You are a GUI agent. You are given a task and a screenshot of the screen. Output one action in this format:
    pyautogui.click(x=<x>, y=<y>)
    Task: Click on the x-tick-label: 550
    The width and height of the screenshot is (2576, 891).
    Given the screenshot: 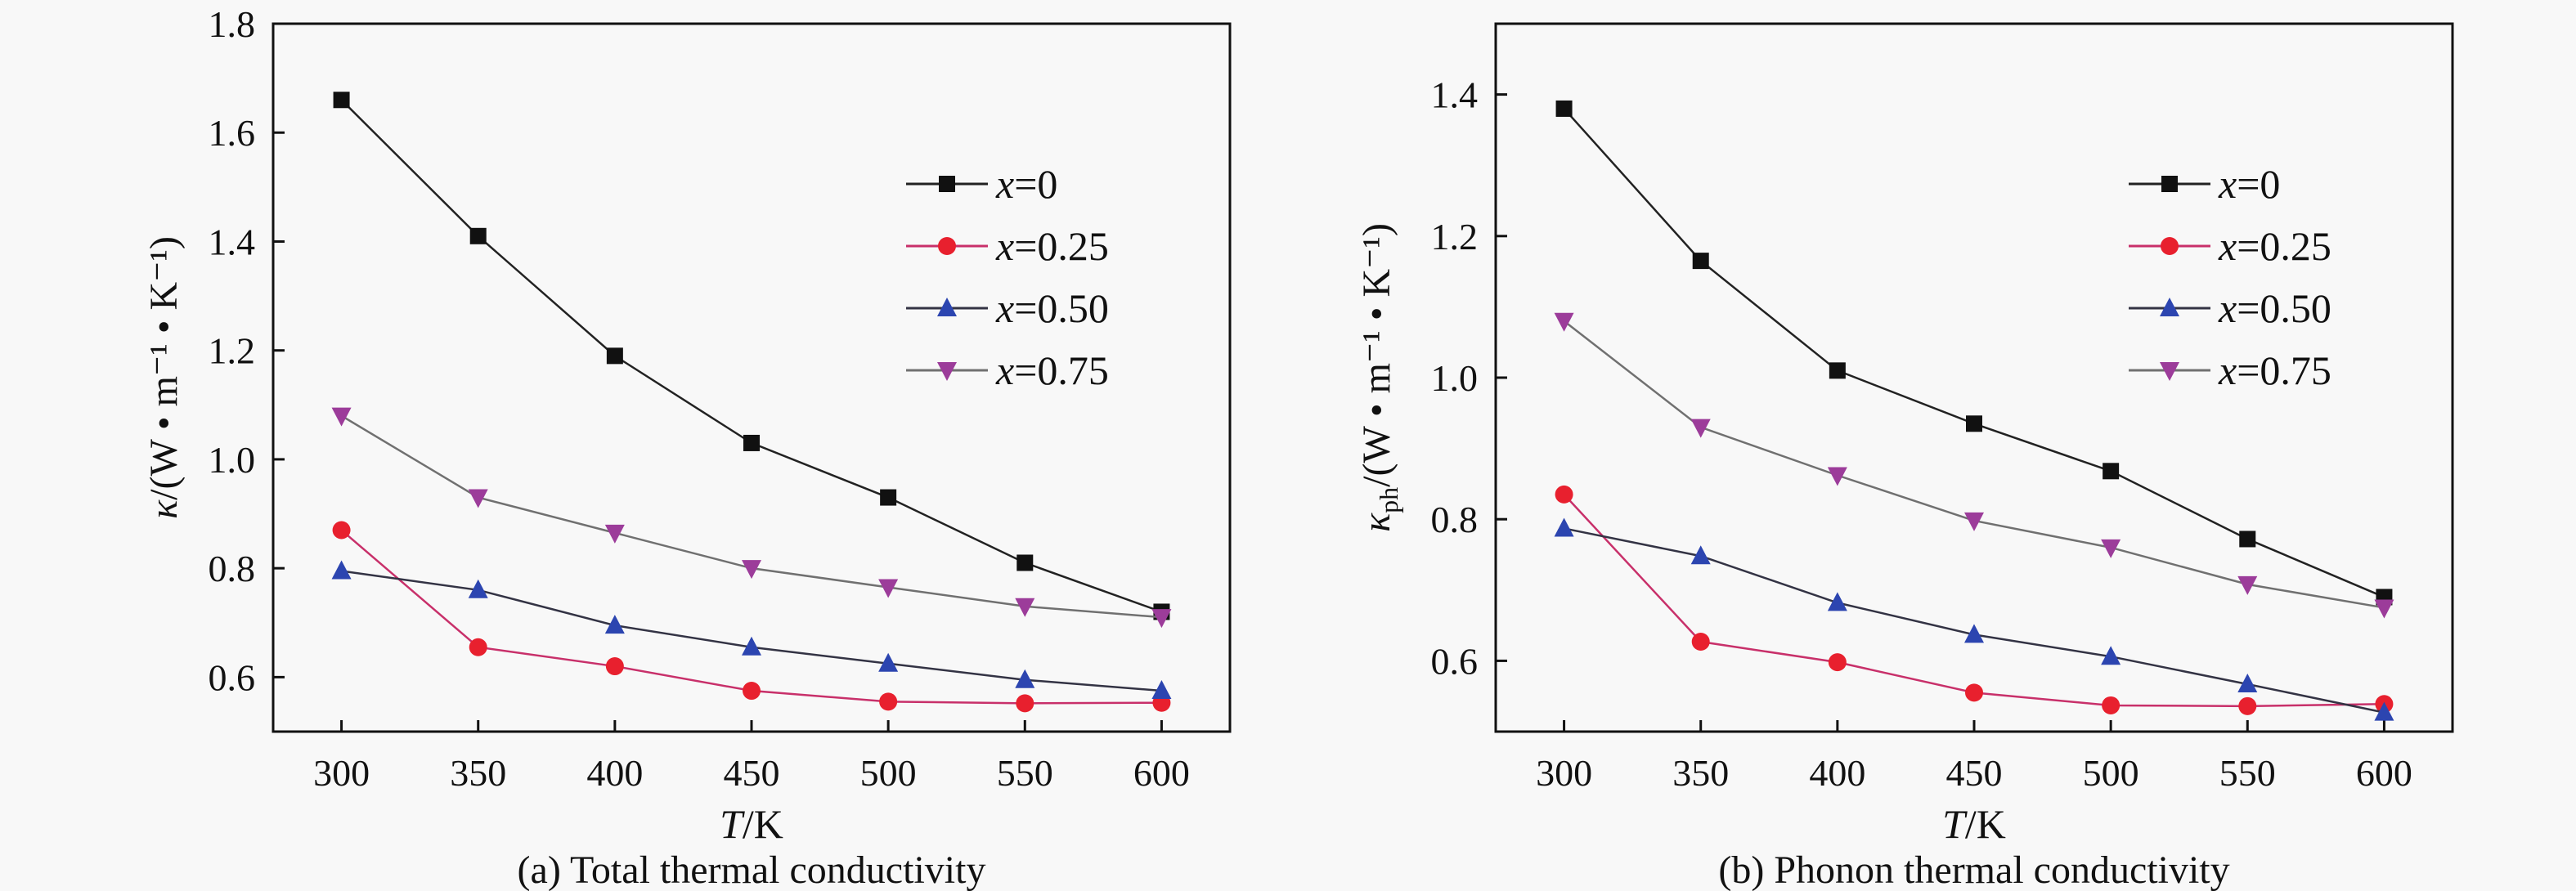 What is the action you would take?
    pyautogui.click(x=1025, y=773)
    